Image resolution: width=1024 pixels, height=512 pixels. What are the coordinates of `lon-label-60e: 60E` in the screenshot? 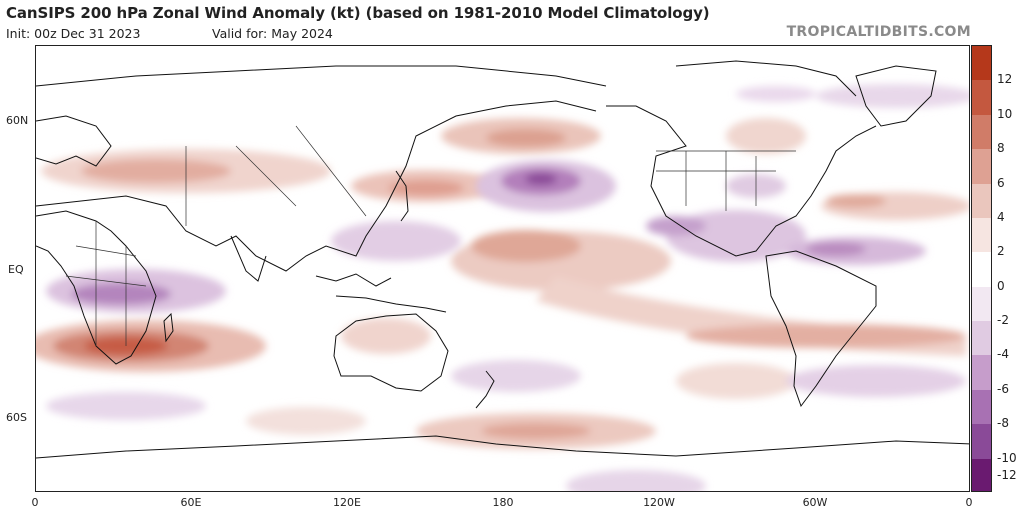 It's located at (191, 502).